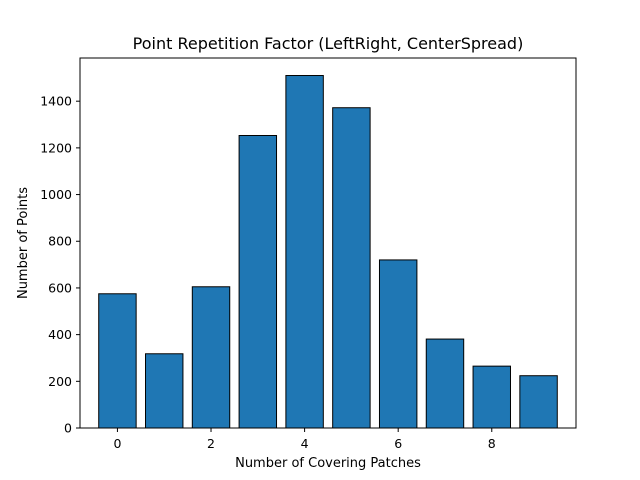  What do you see at coordinates (328, 463) in the screenshot?
I see `x-axis-label: Number of Covering Patches` at bounding box center [328, 463].